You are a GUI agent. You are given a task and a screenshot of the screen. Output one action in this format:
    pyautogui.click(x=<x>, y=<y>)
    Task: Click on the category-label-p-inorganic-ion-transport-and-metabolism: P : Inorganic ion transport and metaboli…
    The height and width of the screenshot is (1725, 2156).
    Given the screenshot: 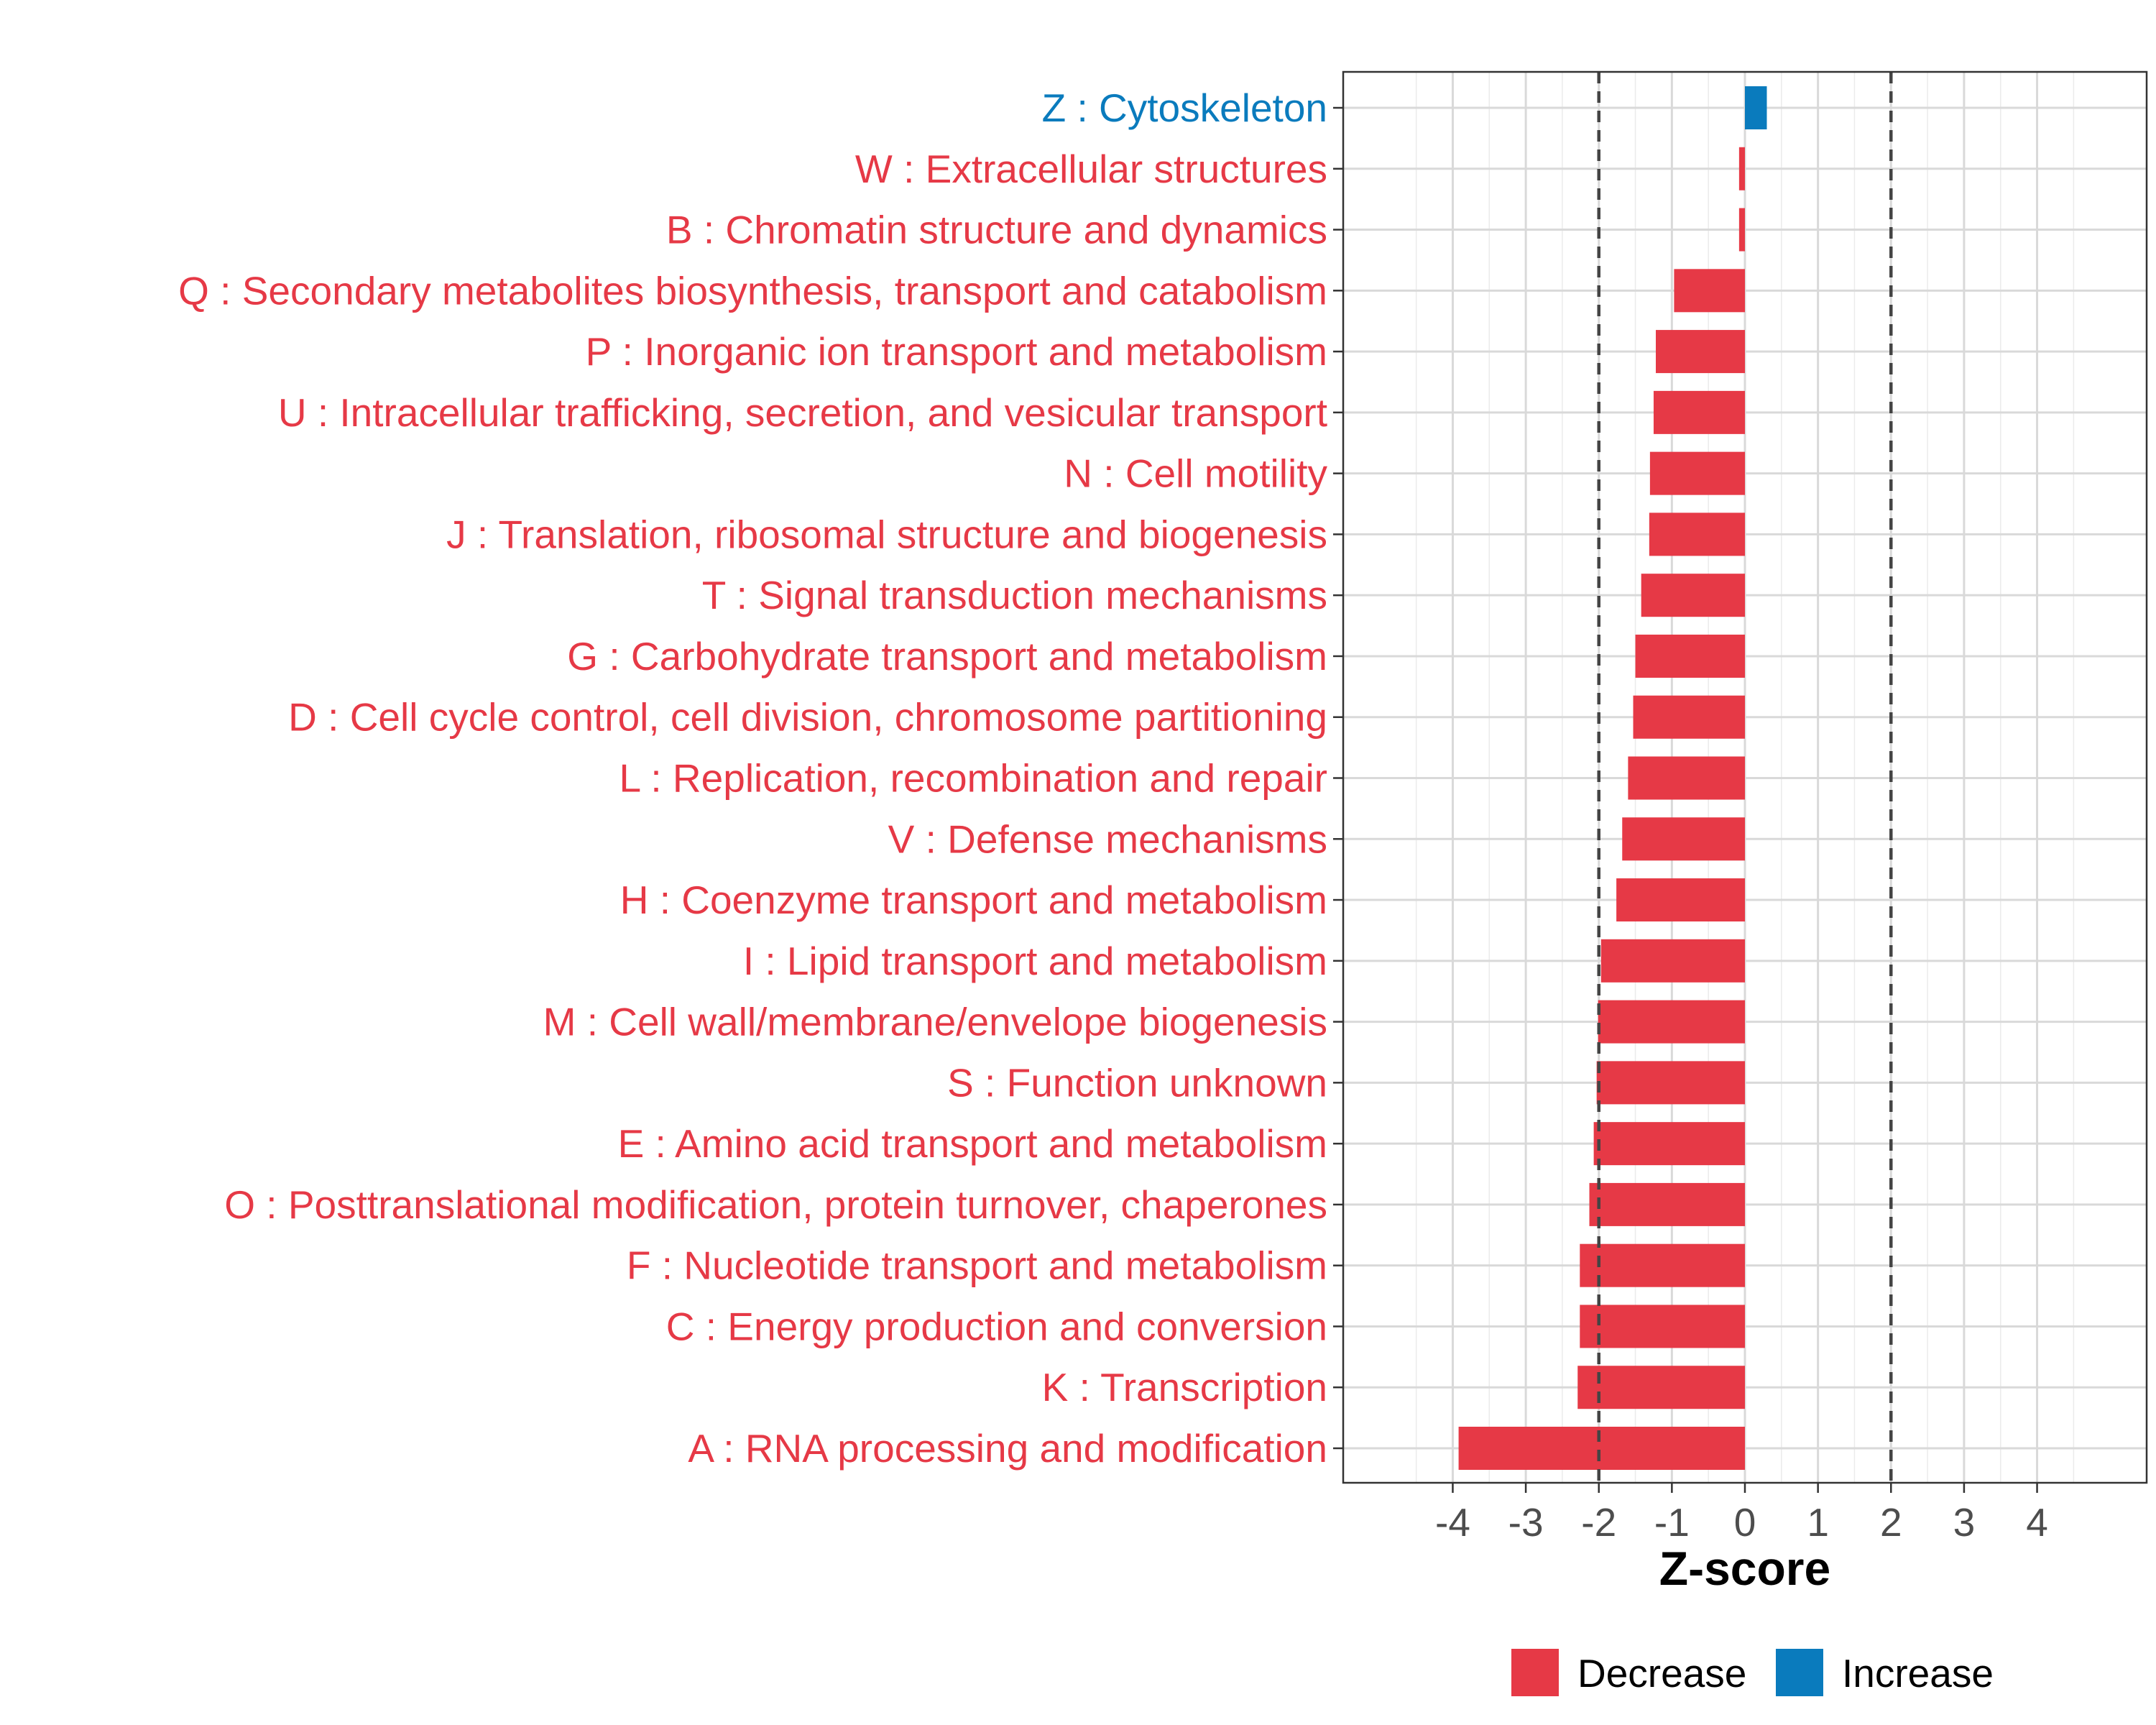 What is the action you would take?
    pyautogui.click(x=957, y=351)
    